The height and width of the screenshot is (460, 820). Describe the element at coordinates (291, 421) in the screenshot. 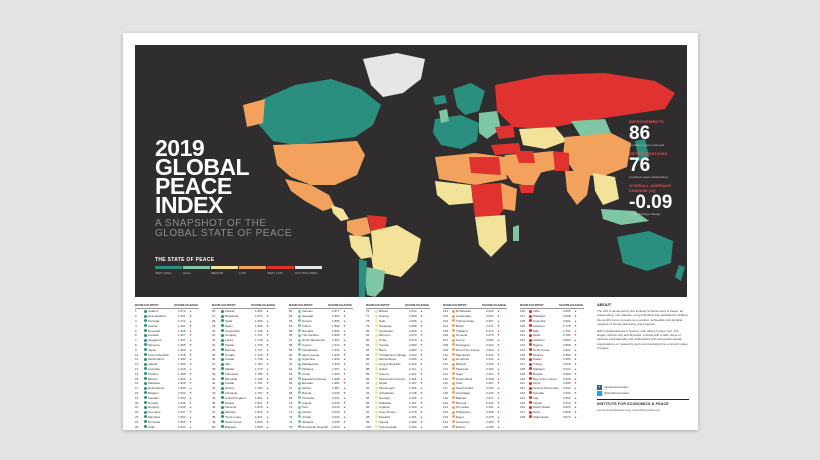

I see `rank-cell: 74` at that location.